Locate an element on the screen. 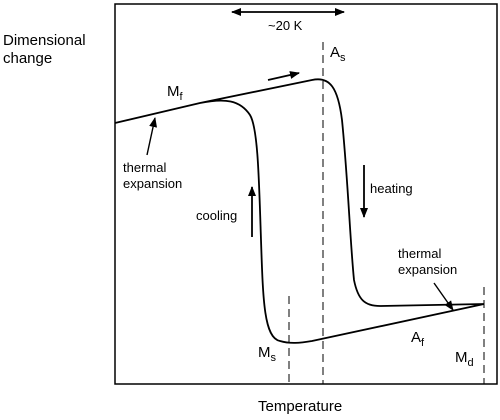 This screenshot has height=420, width=500. y-axis-title-line2: change is located at coordinates (28, 58).